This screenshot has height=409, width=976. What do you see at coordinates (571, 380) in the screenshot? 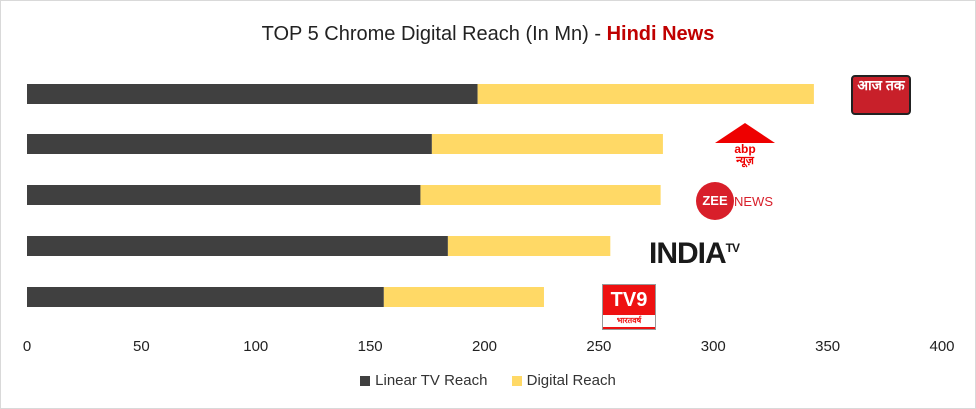
I see `legend-label-digital: Digital Reach` at bounding box center [571, 380].